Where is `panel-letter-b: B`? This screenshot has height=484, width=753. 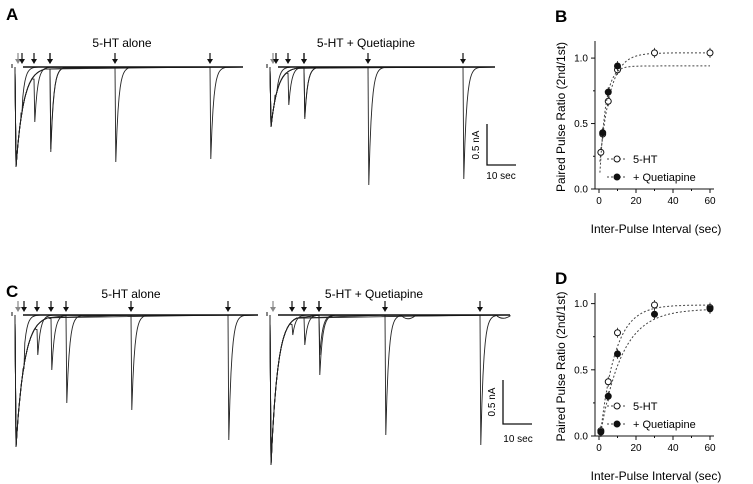 panel-letter-b: B is located at coordinates (561, 16).